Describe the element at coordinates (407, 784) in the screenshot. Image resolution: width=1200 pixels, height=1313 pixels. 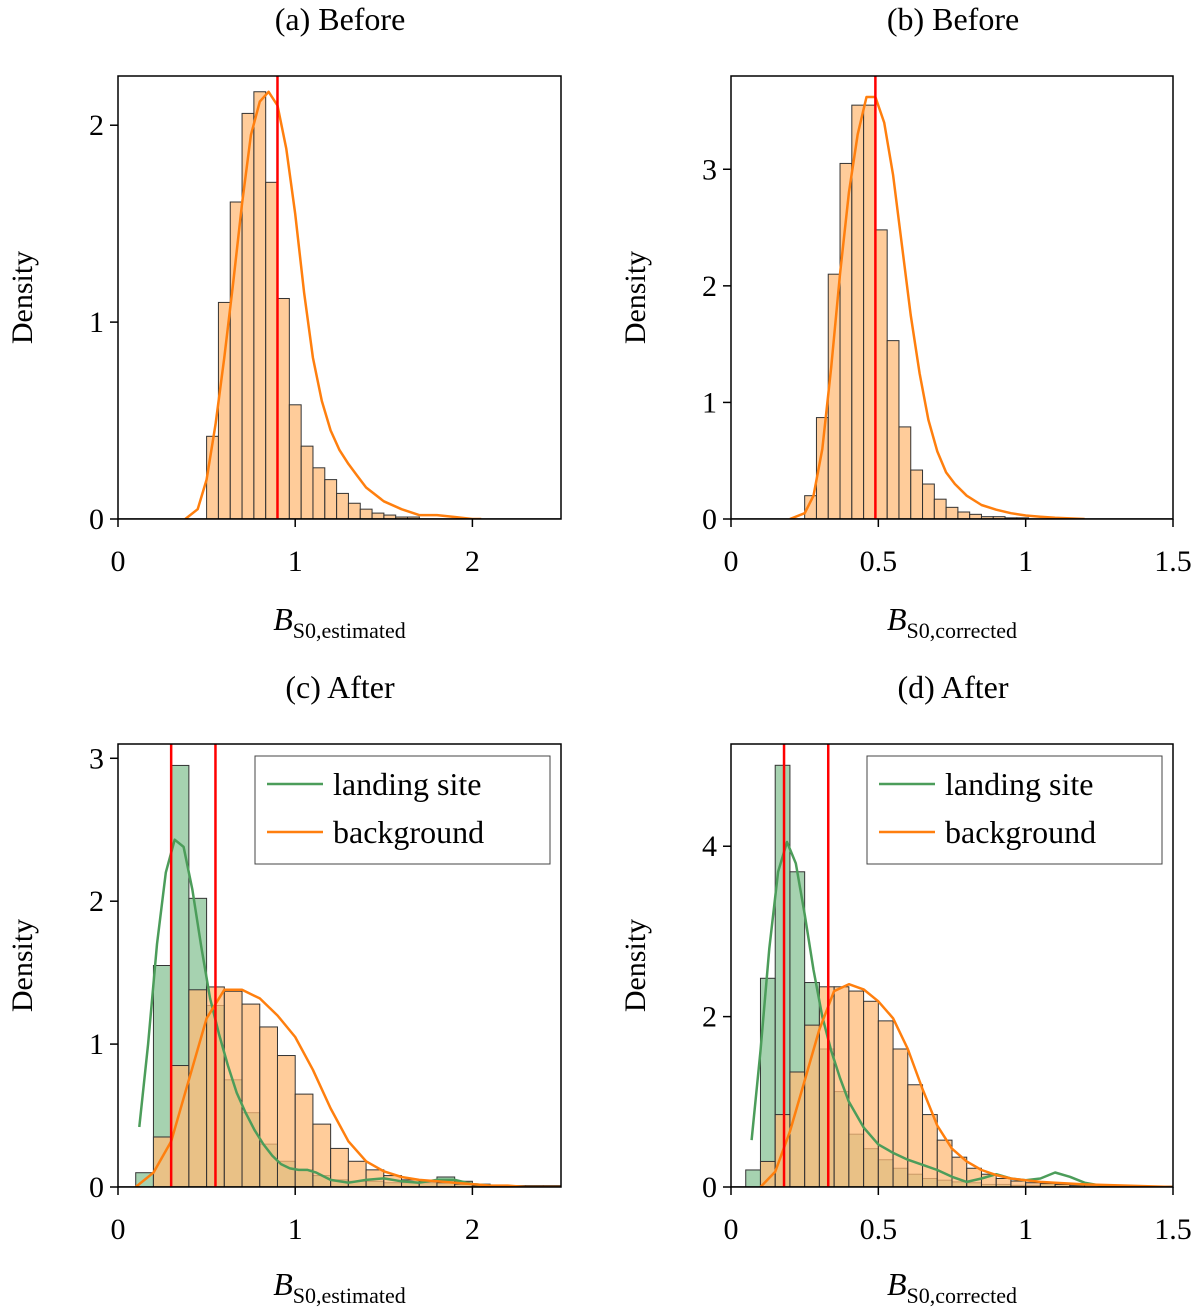
I see `legend-label: landing site` at that location.